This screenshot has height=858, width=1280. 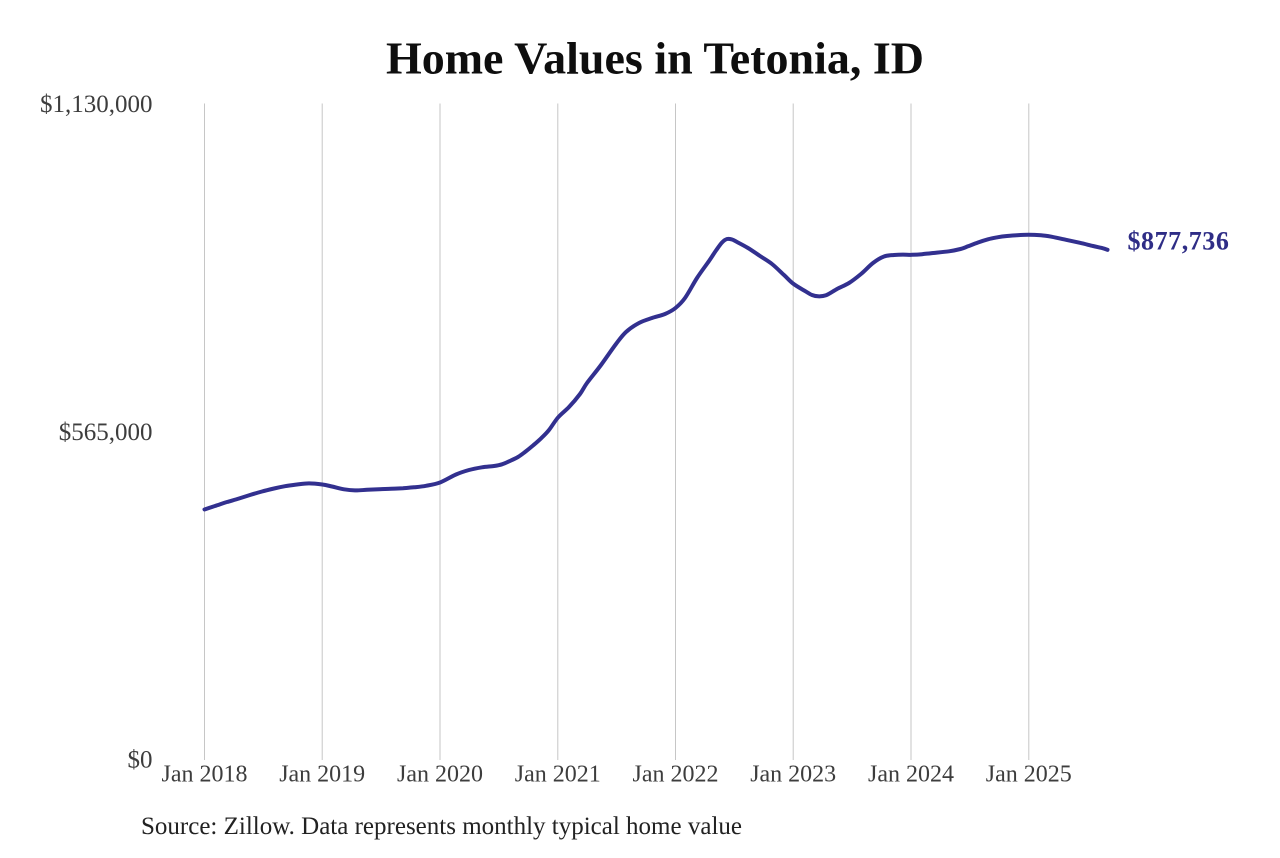 I want to click on svg-text: $1,130,000, so click(x=96, y=104).